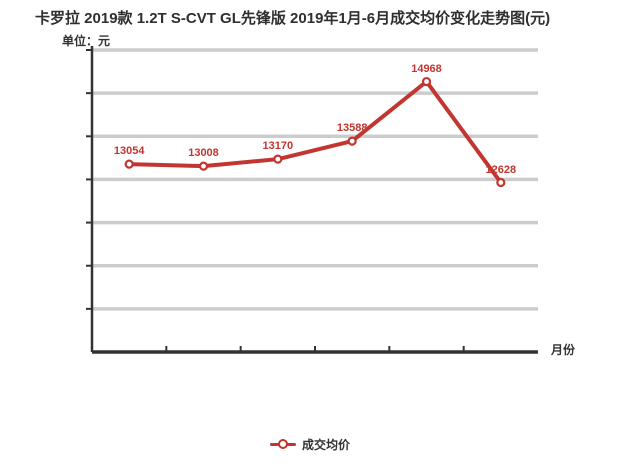 Image resolution: width=620 pixels, height=464 pixels. I want to click on legend-item-series: 成交均价, so click(309, 444).